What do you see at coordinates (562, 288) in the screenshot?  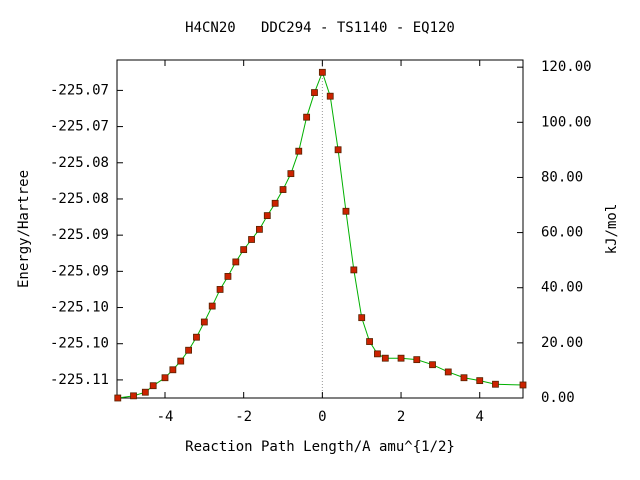 I see `y2-tick-label: 40.00` at bounding box center [562, 288].